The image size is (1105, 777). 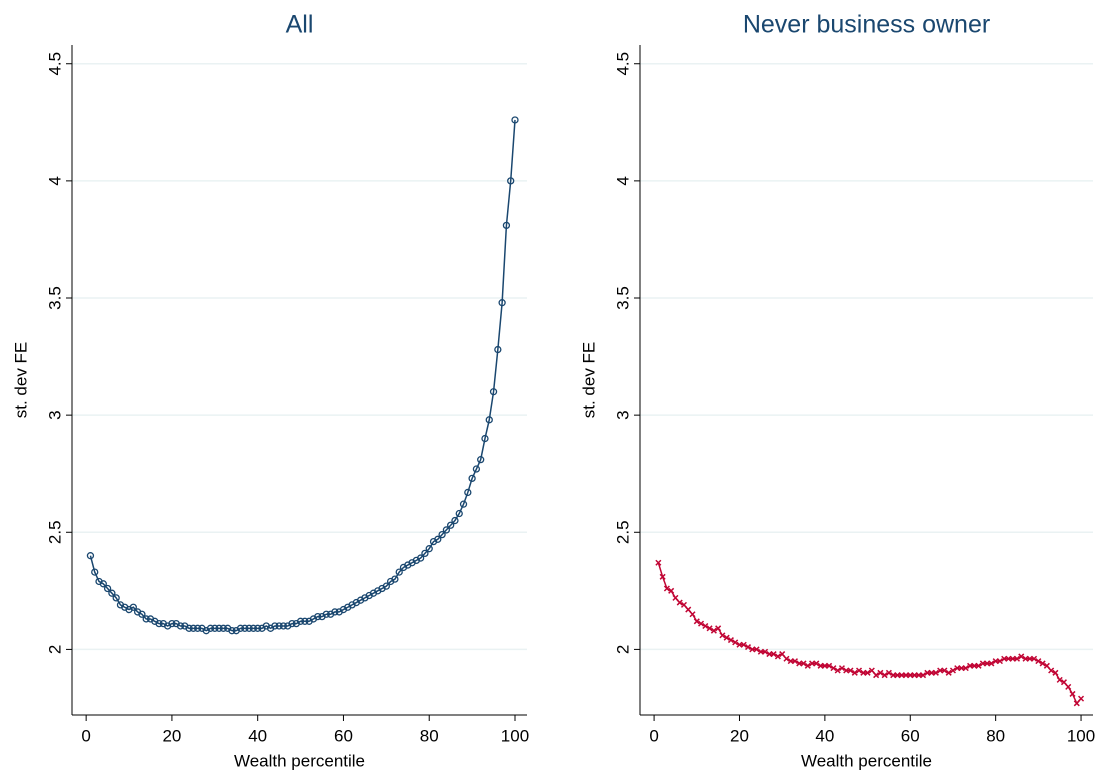 I want to click on x-tick-label: 40, so click(x=824, y=735).